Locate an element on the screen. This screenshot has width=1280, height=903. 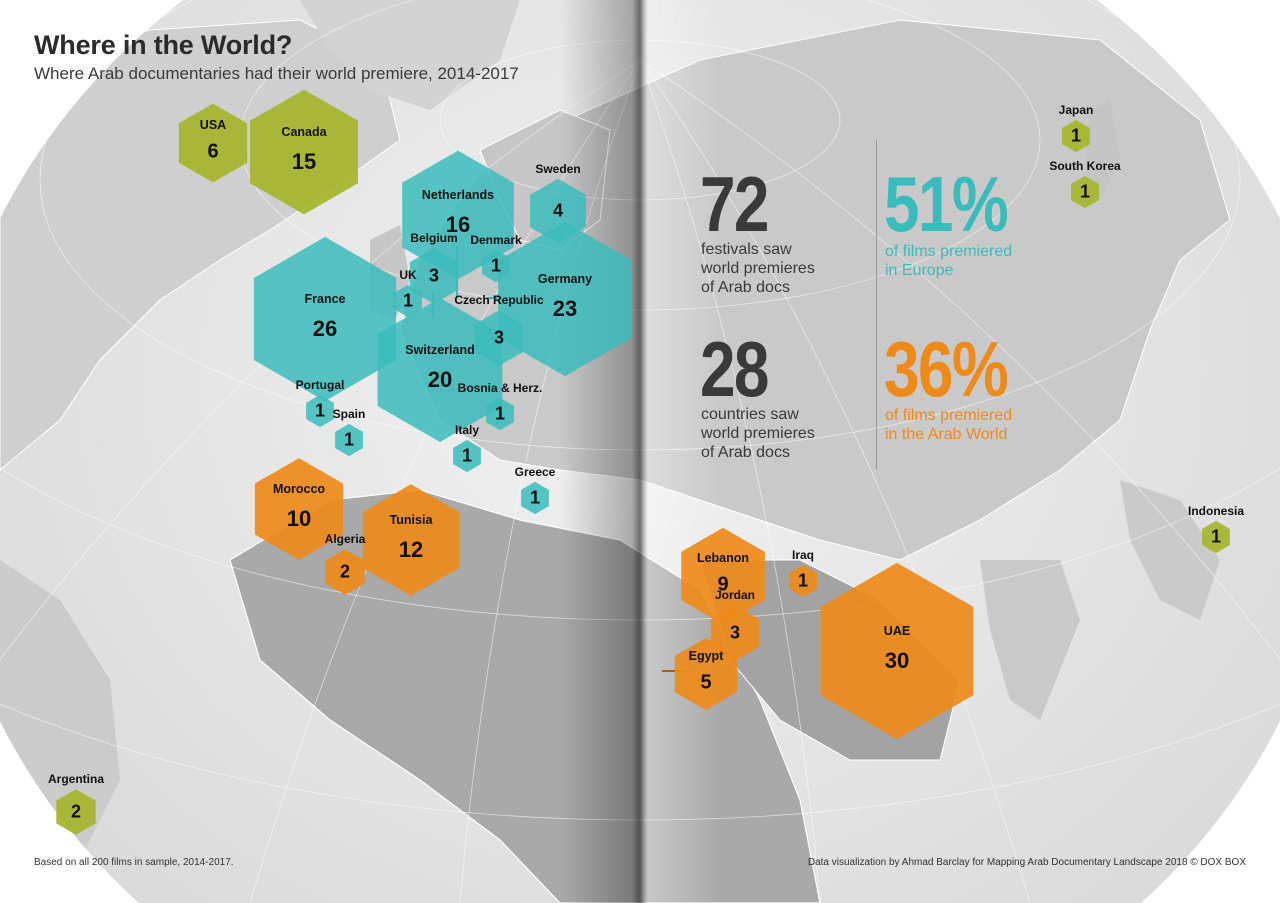
value-usa: 6 is located at coordinates (213, 151).